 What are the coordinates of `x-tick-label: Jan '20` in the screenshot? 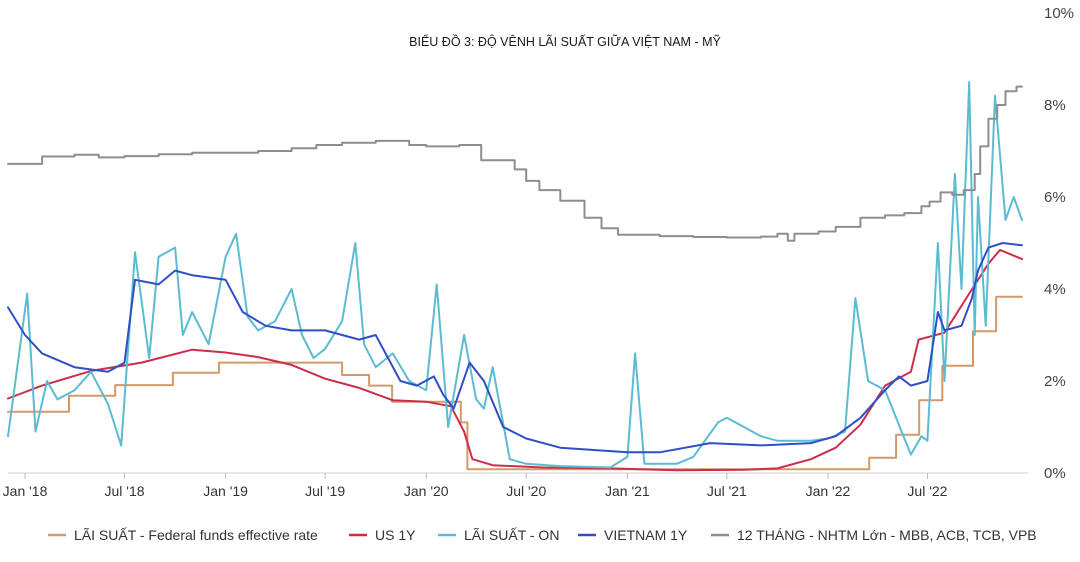 It's located at (426, 491).